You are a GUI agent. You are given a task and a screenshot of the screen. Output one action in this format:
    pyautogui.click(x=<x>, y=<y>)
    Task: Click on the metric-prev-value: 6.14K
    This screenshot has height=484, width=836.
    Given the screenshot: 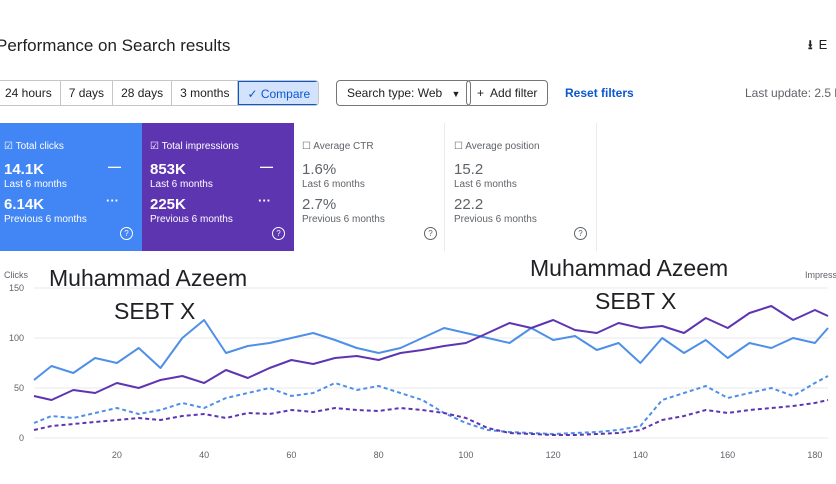 What is the action you would take?
    pyautogui.click(x=24, y=204)
    